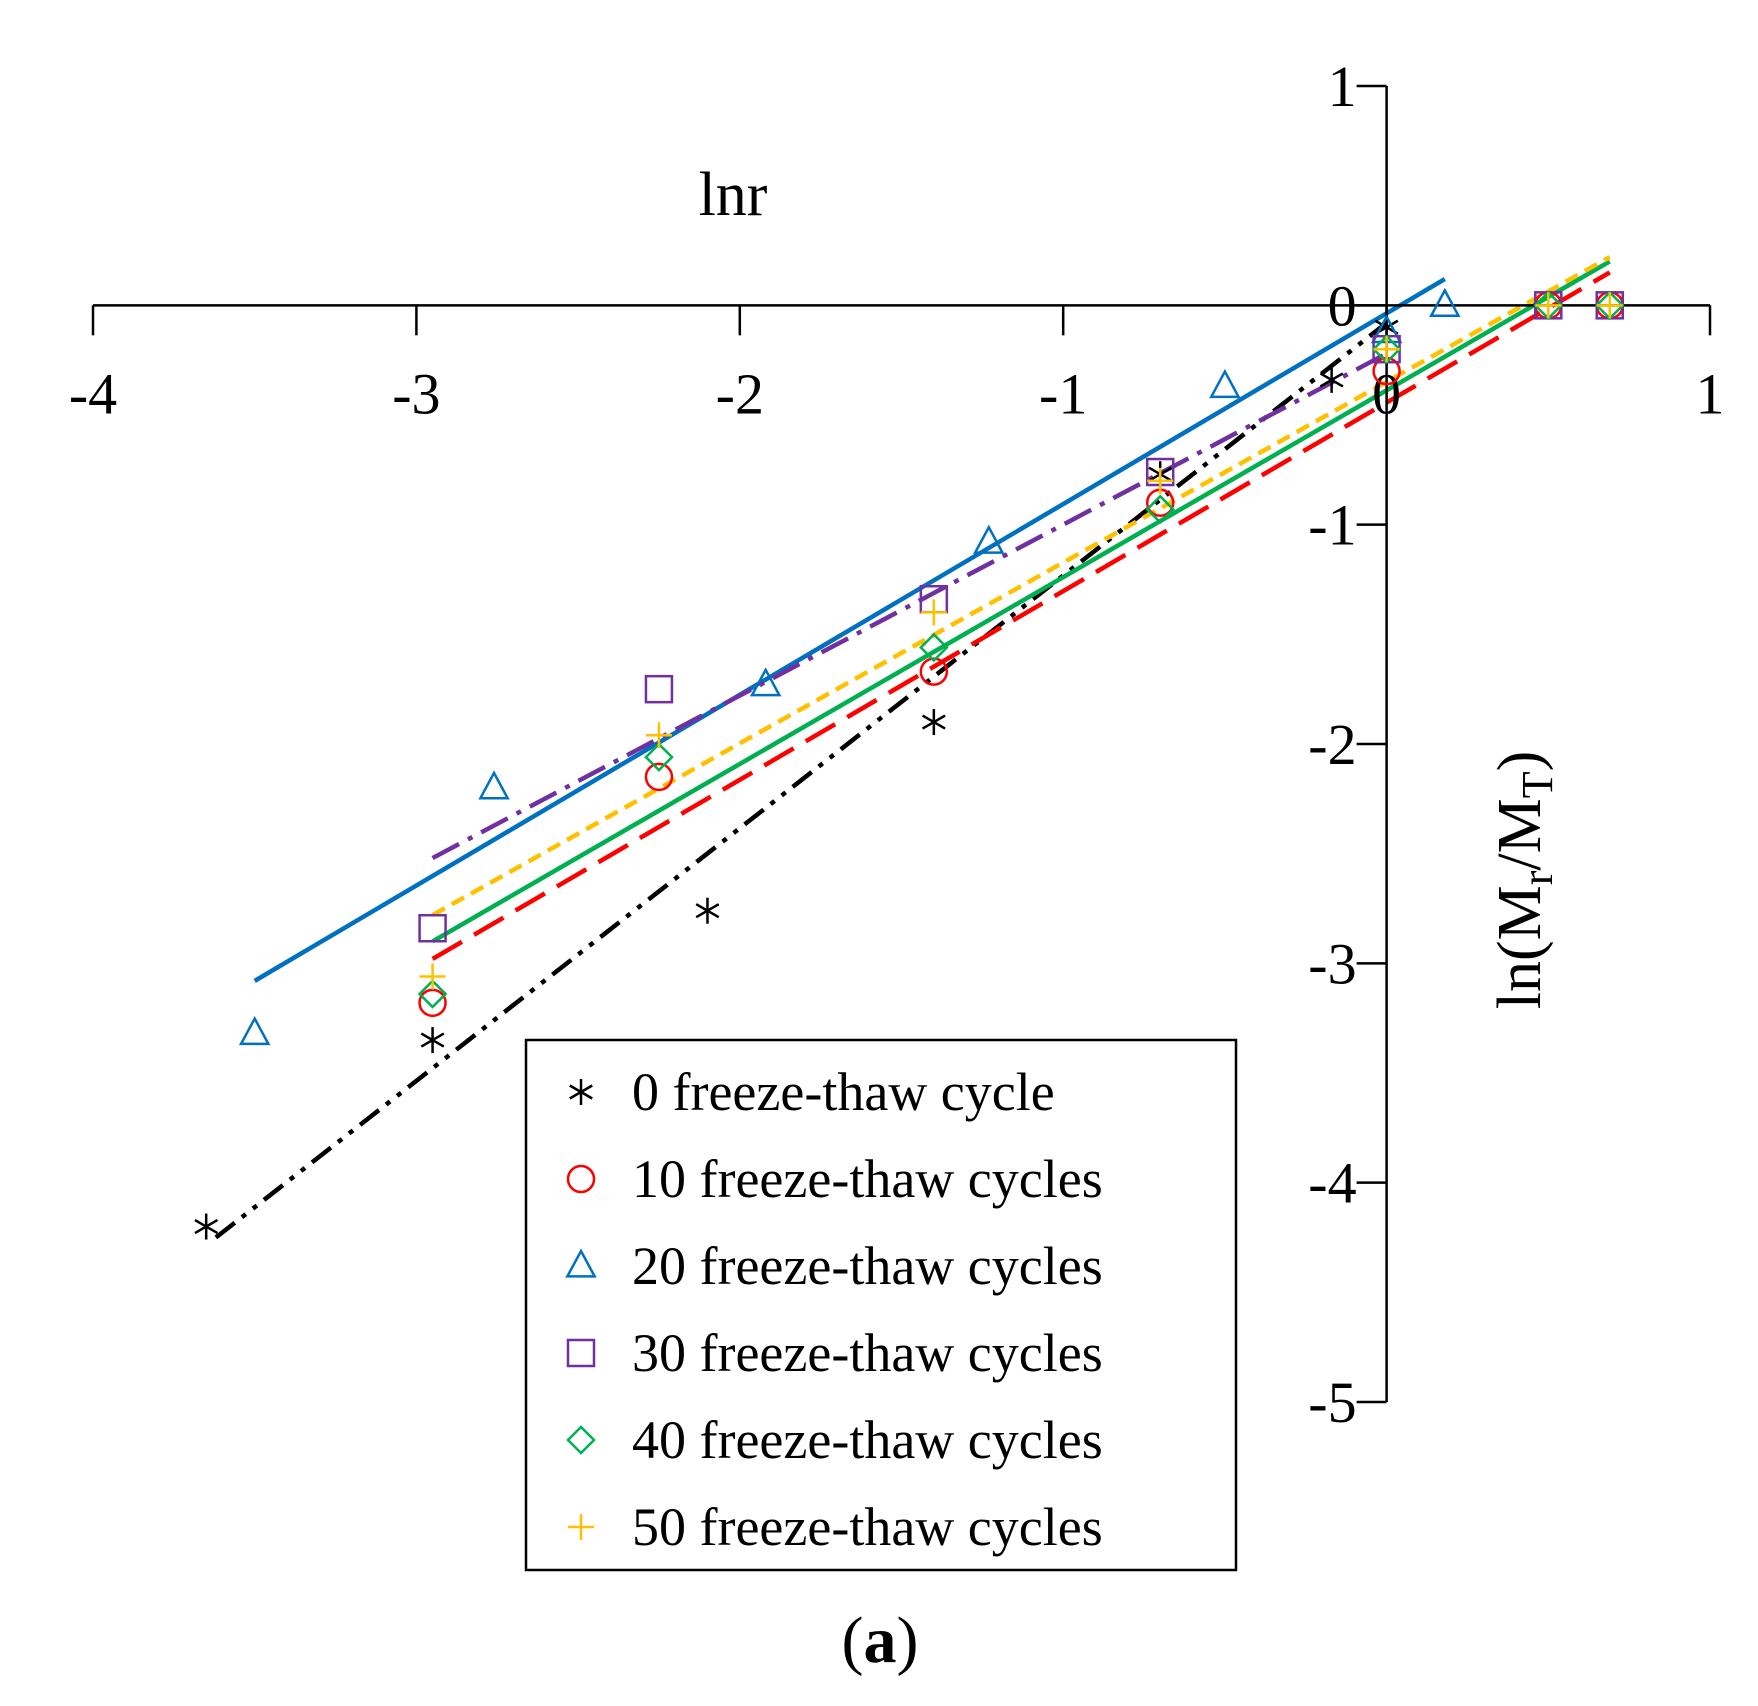  I want to click on legend-item: 10 freeze-thaw cycles, so click(834, 1179).